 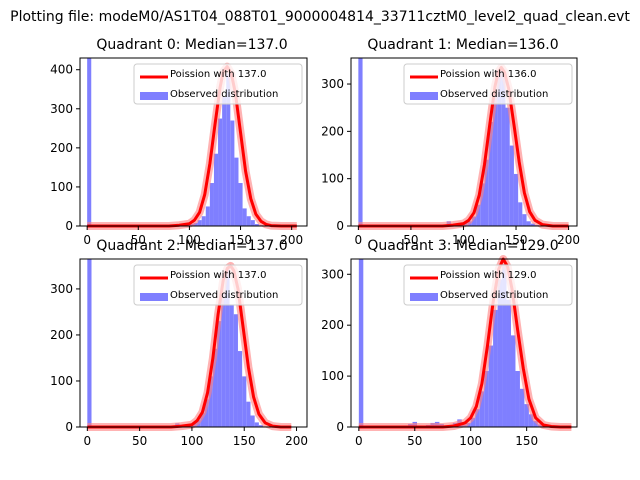 I want to click on subplot-title: Quadrant 2: Median=137.0, so click(x=191, y=246).